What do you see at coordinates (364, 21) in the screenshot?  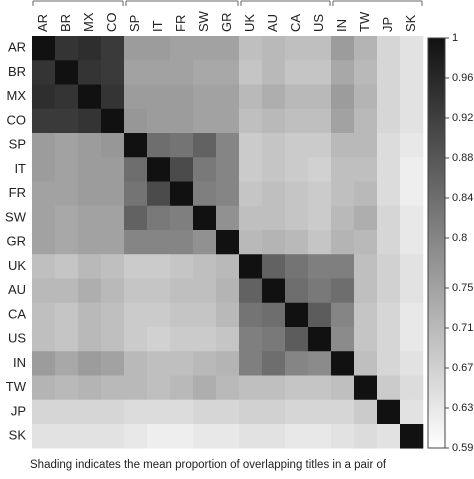 I see `x-tick-label: TW` at bounding box center [364, 21].